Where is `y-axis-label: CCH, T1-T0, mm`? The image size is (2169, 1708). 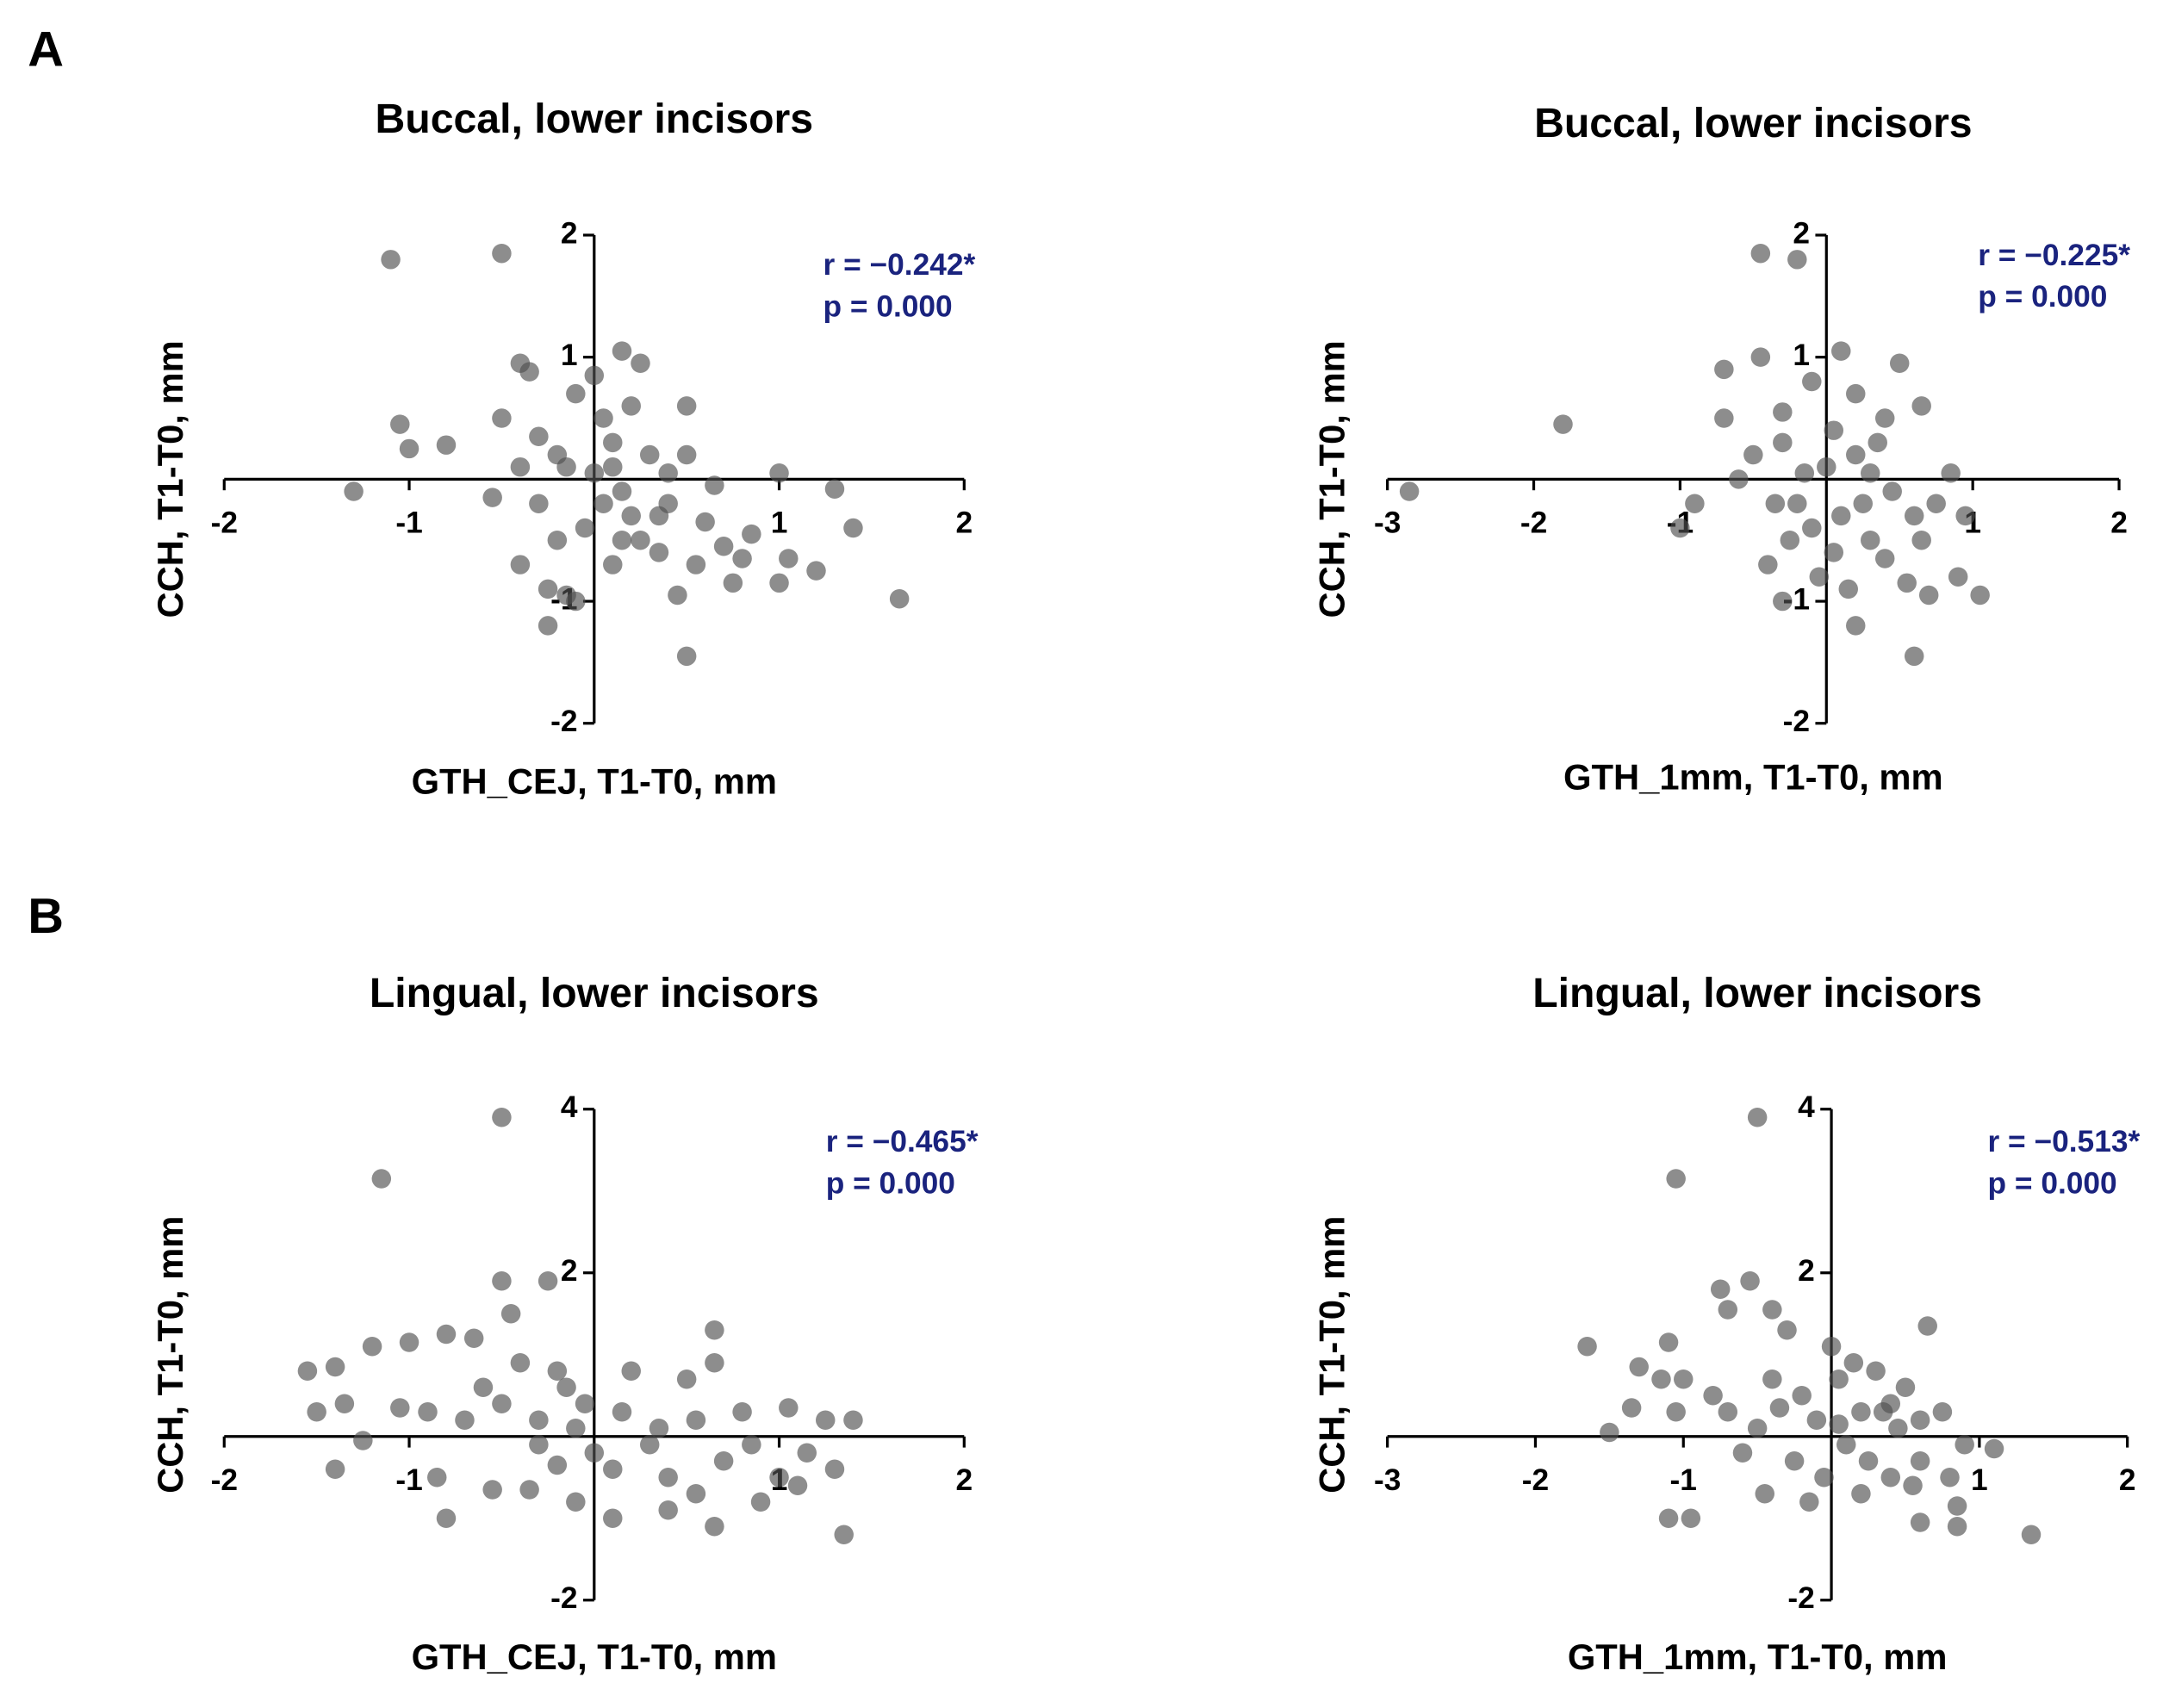
y-axis-label: CCH, T1-T0, mm is located at coordinates (1332, 479).